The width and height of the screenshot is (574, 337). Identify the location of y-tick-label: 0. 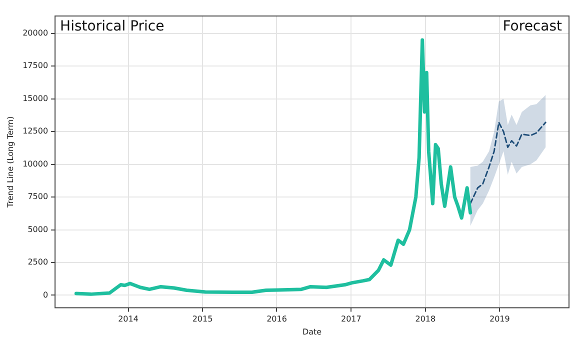
(45, 295).